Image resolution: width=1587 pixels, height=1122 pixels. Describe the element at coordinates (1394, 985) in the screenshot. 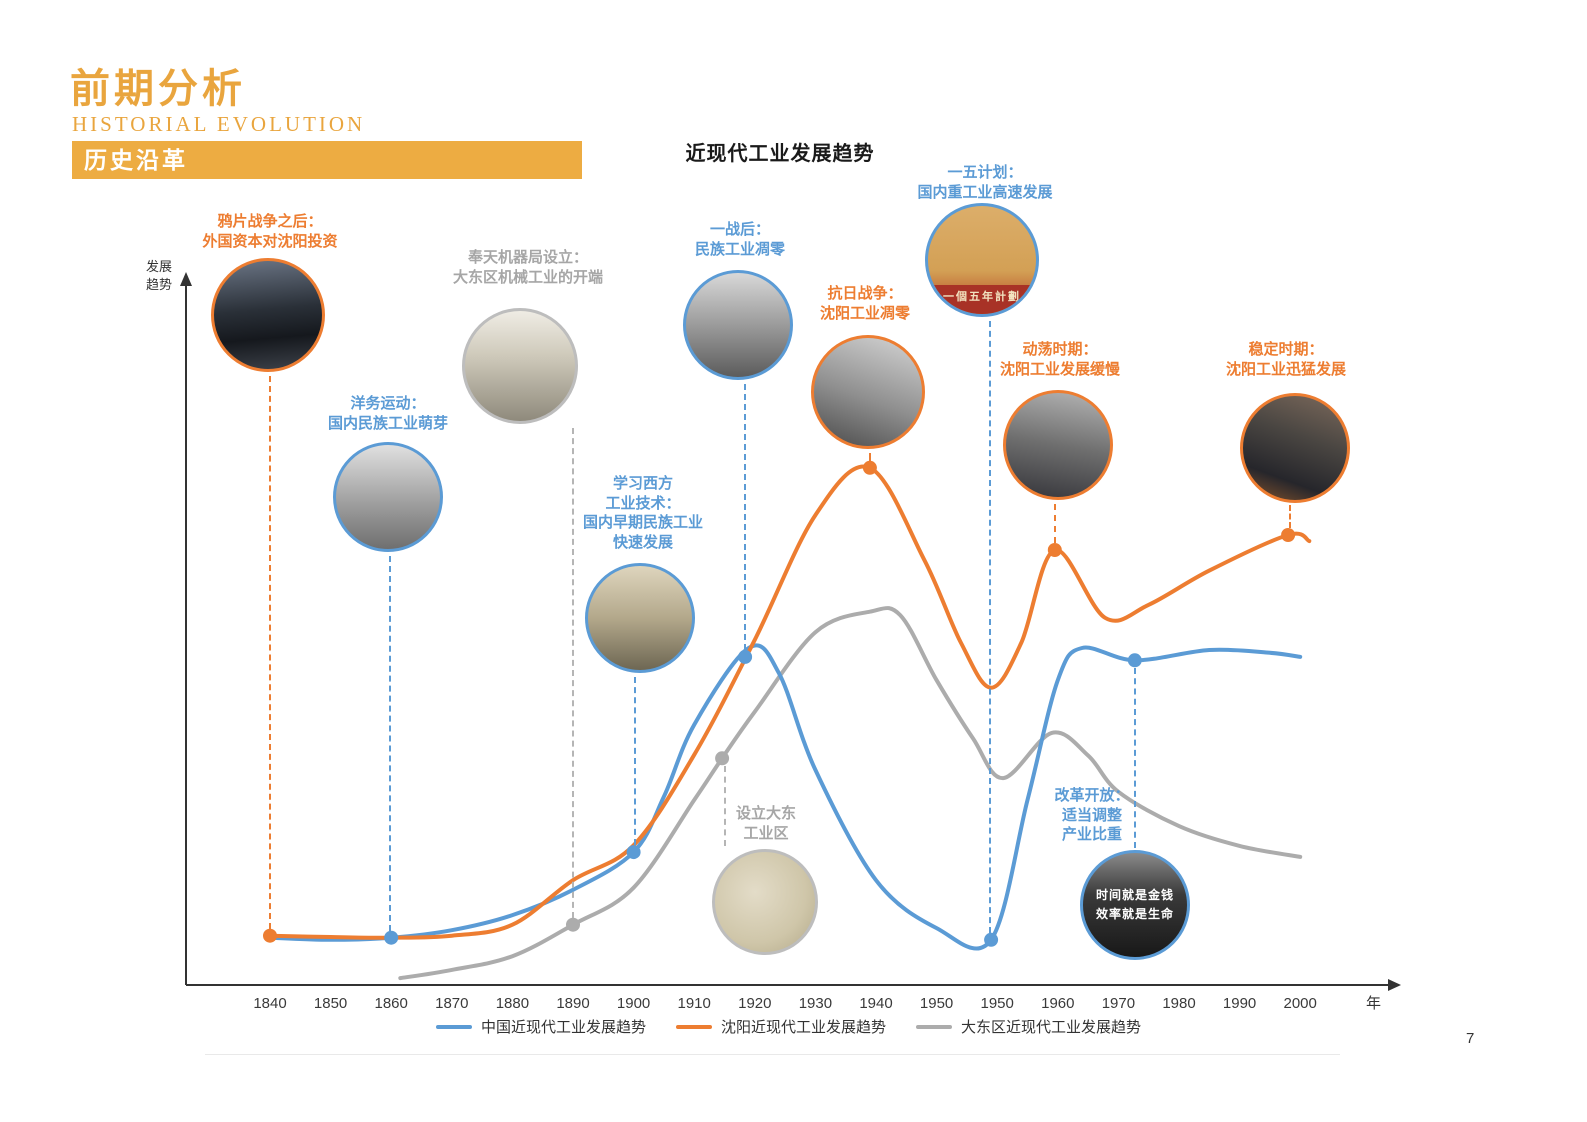

I see `x-axis-arrow` at that location.